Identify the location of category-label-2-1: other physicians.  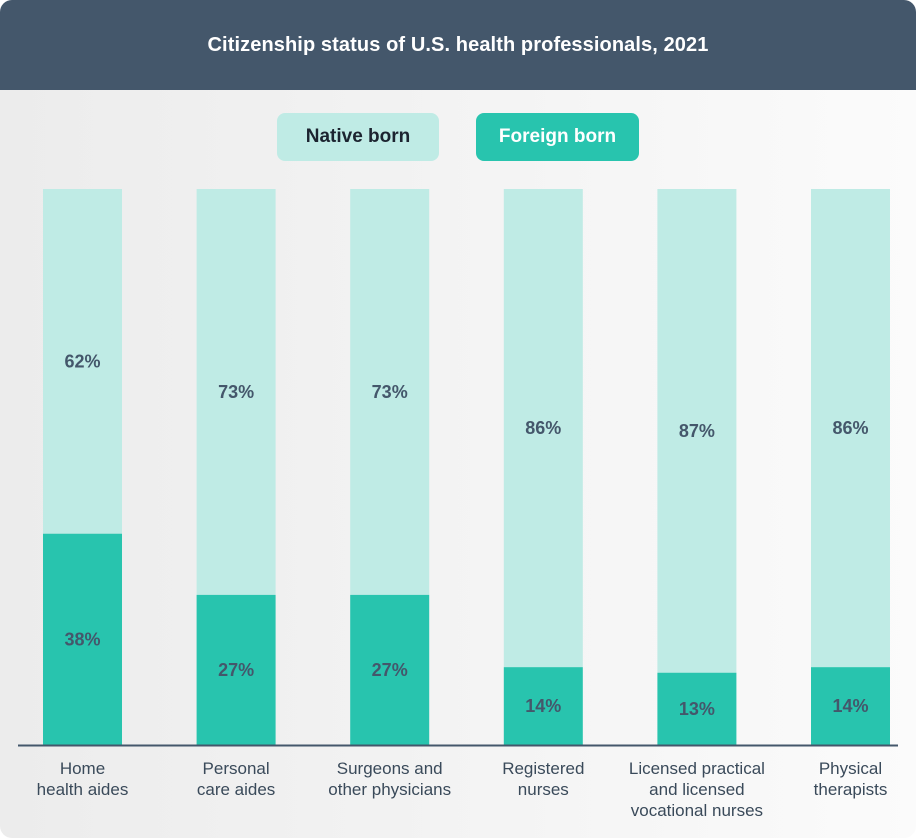
(389, 789).